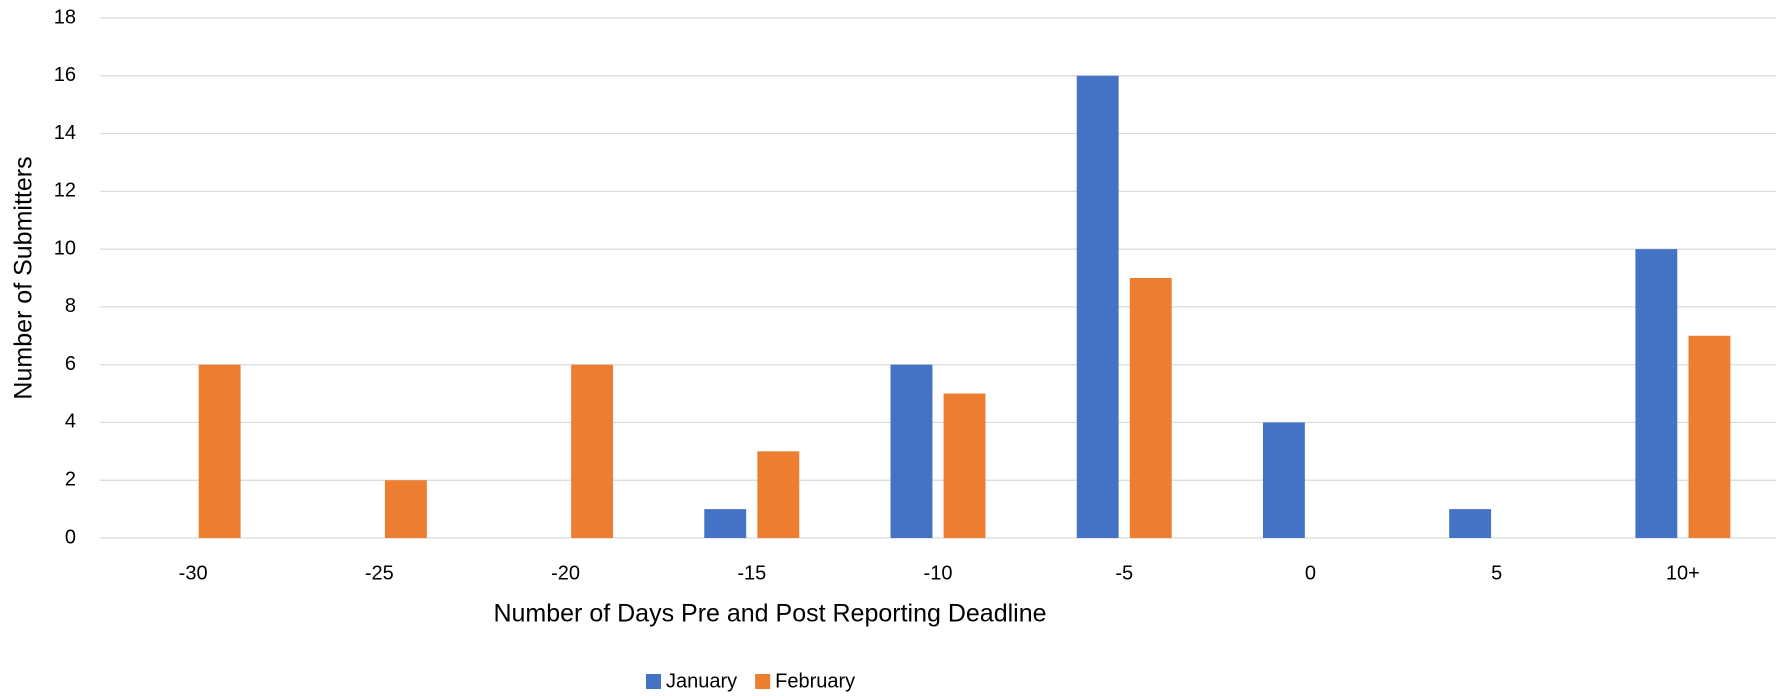 The width and height of the screenshot is (1776, 696). Describe the element at coordinates (70, 364) in the screenshot. I see `y-tick-label: 6` at that location.